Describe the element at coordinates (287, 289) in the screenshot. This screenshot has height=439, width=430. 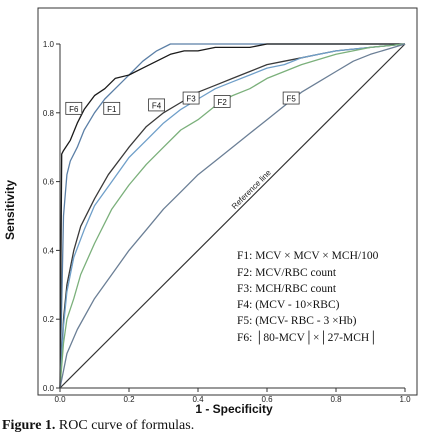
I see `legend-entry: F3: MCH/RBC count` at that location.